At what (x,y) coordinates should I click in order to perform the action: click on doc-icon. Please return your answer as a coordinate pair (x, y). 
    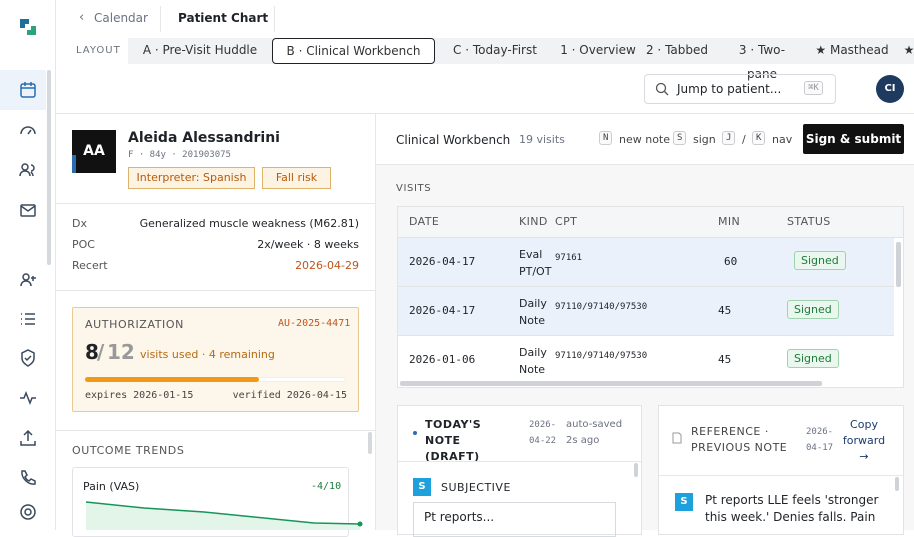
    Looking at the image, I should click on (677, 438).